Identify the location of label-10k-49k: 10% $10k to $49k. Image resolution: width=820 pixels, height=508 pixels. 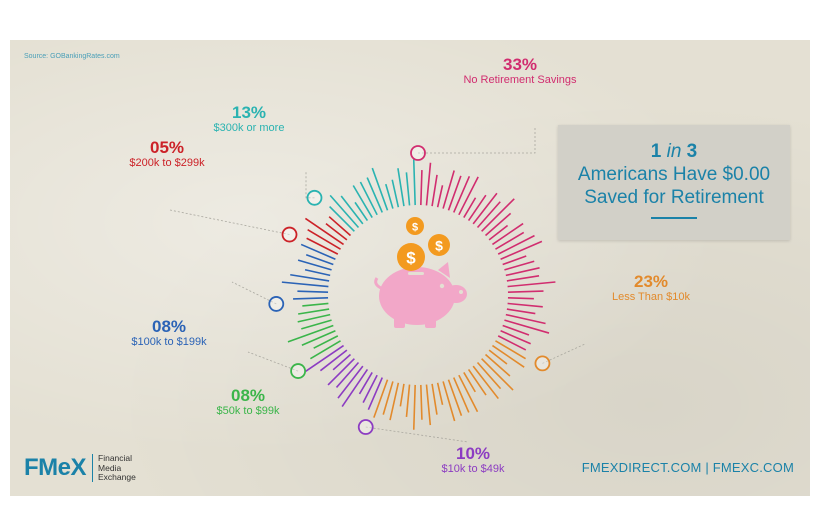
(473, 459).